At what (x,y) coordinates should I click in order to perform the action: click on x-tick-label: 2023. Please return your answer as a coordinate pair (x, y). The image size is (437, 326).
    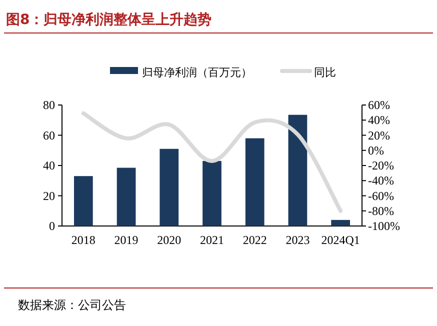
    Looking at the image, I should click on (298, 240).